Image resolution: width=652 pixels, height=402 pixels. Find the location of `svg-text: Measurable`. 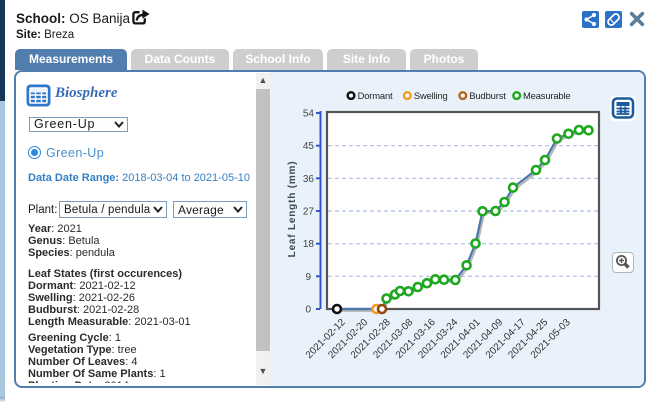

svg-text: Measurable is located at coordinates (547, 95).